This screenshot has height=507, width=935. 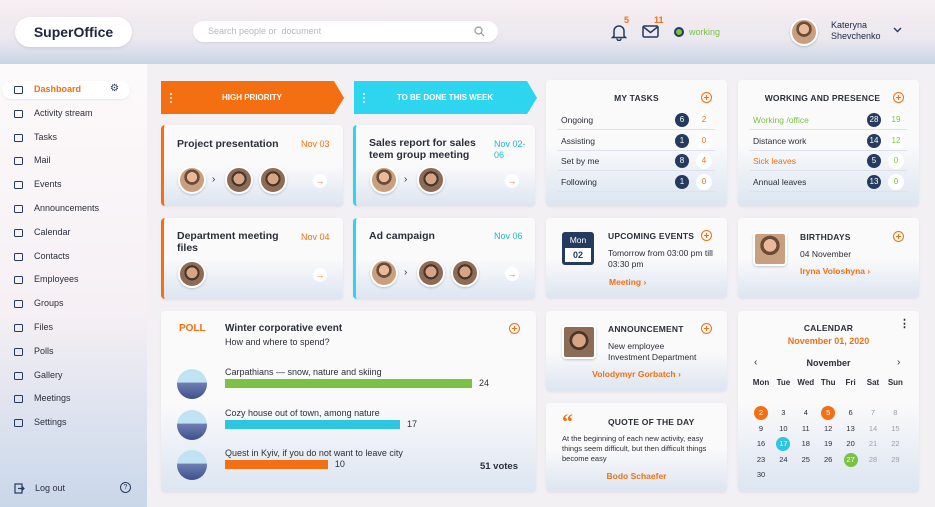 I want to click on user-menu-chevron, so click(x=897, y=30).